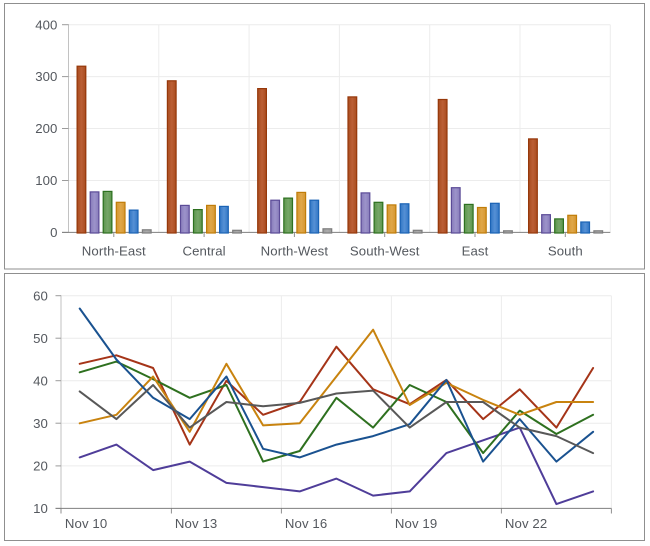 This screenshot has width=650, height=546. I want to click on svg-text: Nov 13, so click(196, 523).